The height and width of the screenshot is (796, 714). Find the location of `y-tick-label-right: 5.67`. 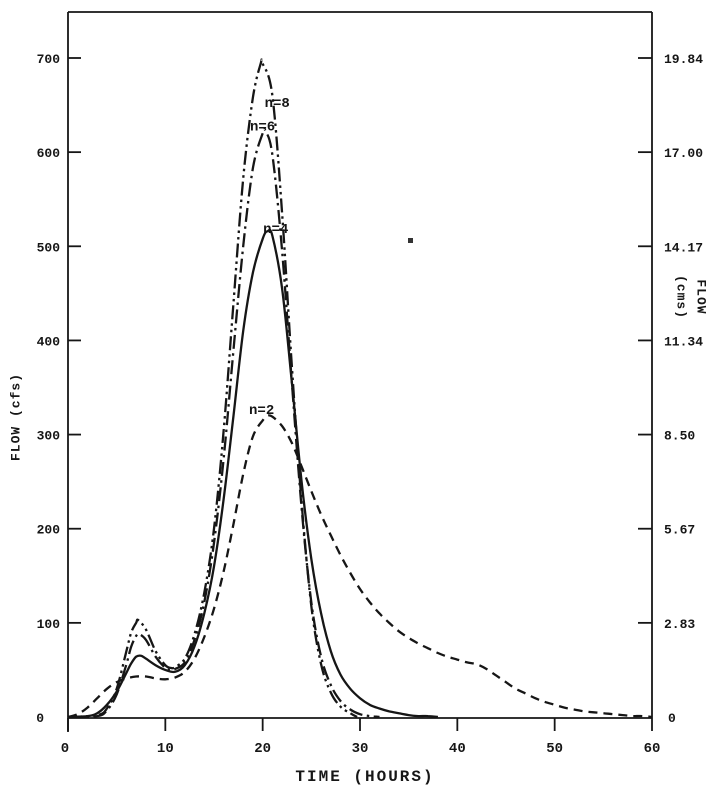

y-tick-label-right: 5.67 is located at coordinates (679, 530).